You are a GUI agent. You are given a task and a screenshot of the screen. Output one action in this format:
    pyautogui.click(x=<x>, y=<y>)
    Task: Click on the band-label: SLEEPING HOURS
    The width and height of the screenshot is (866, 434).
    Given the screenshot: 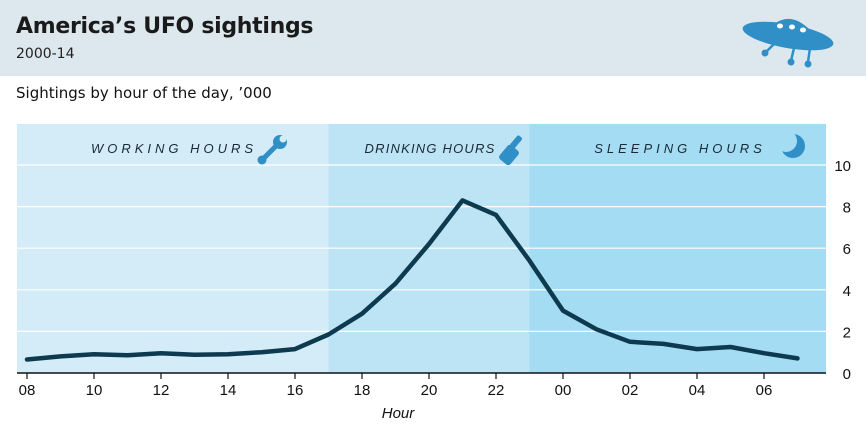 What is the action you would take?
    pyautogui.click(x=680, y=148)
    